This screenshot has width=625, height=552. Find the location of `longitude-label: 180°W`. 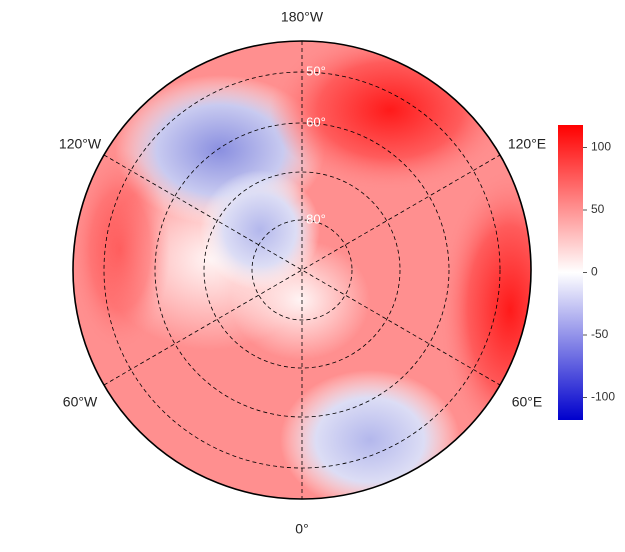

longitude-label: 180°W is located at coordinates (302, 17).